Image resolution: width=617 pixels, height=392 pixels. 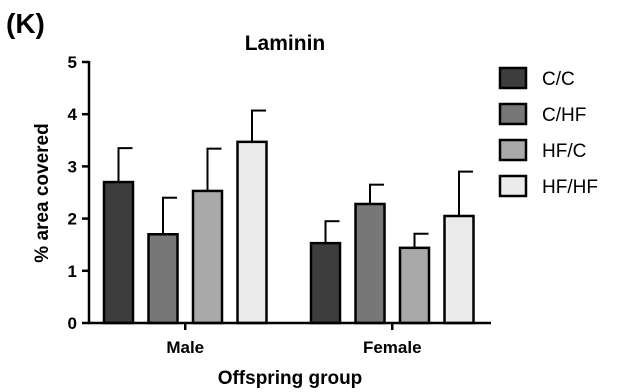 What do you see at coordinates (325, 283) in the screenshot?
I see `bar-c-c-female` at bounding box center [325, 283].